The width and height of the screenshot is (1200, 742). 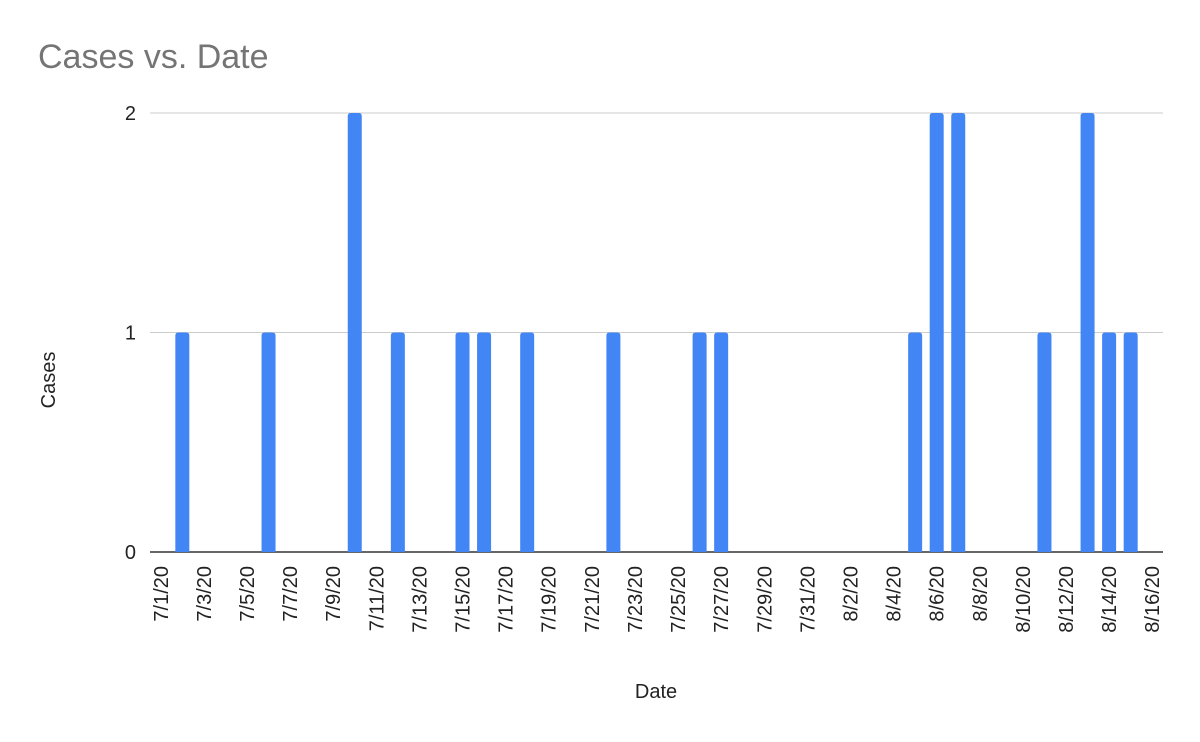 What do you see at coordinates (851, 594) in the screenshot?
I see `x-tick-label: 8/2/20` at bounding box center [851, 594].